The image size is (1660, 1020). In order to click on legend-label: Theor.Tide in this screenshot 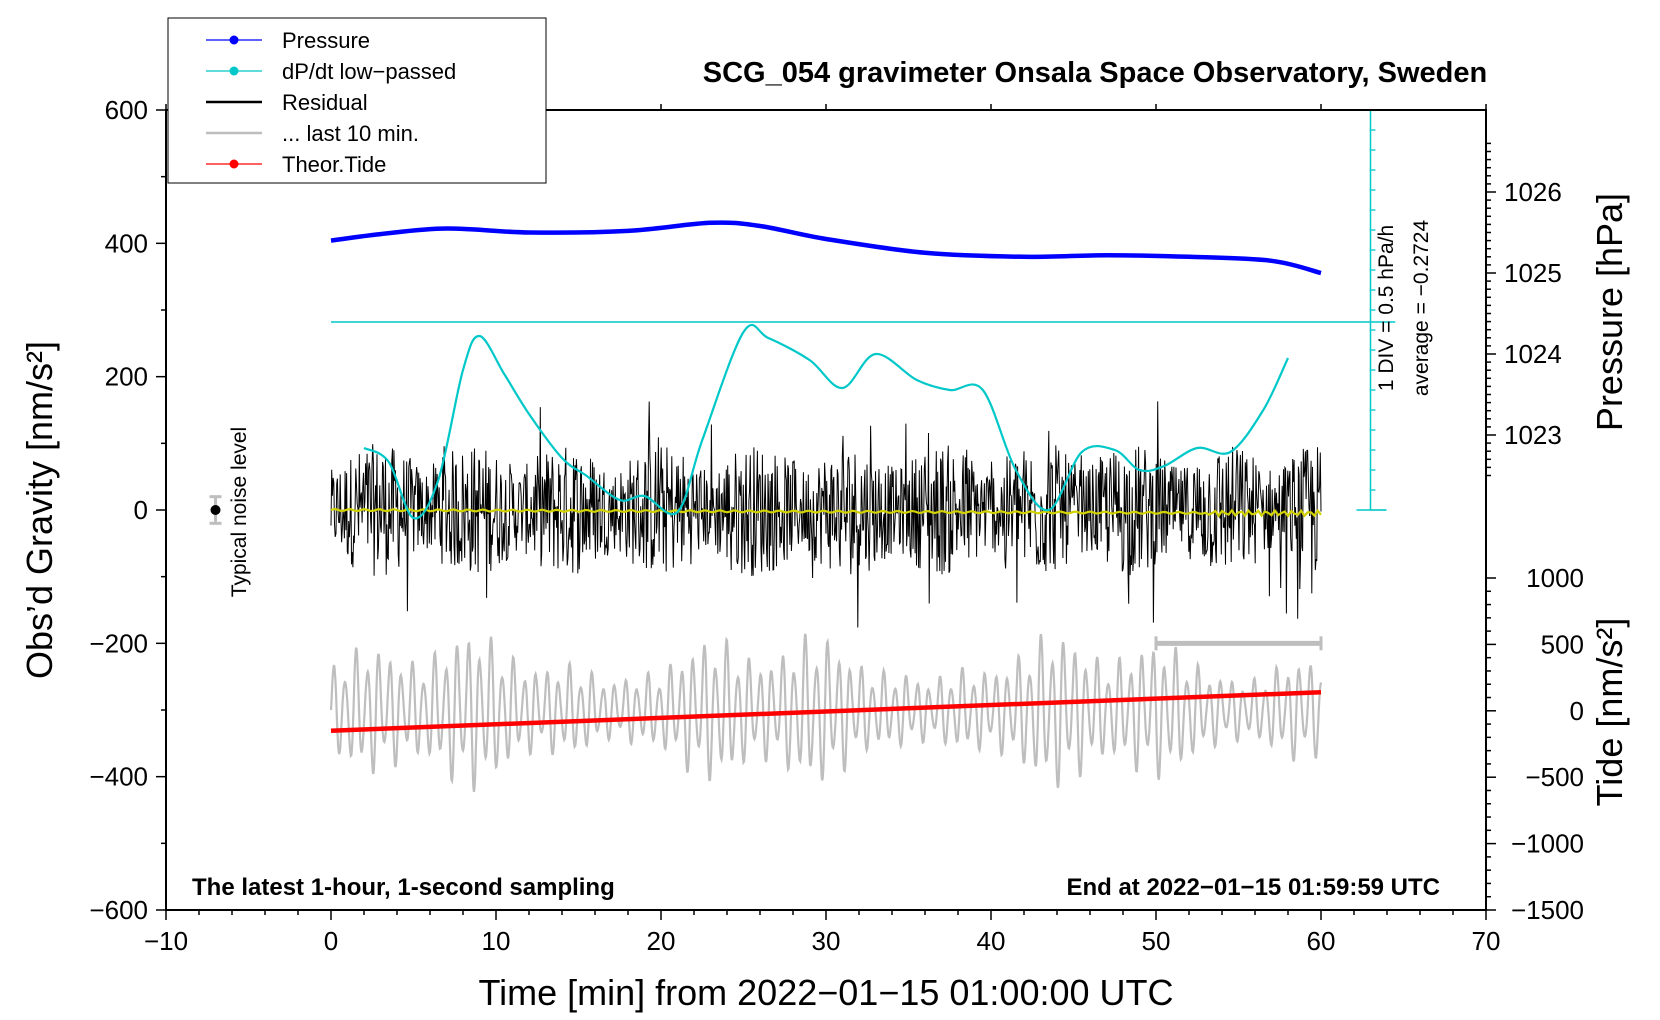, I will do `click(334, 164)`.